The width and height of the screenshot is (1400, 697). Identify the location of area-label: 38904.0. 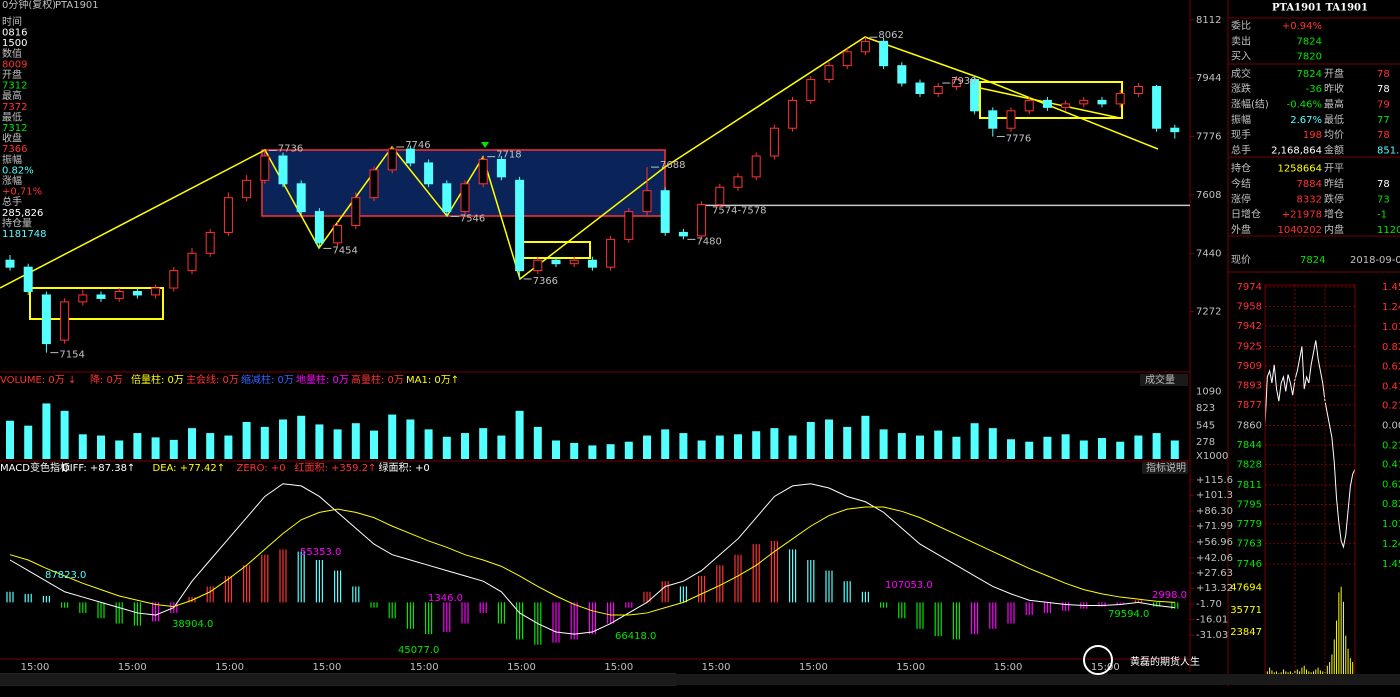
(192, 624).